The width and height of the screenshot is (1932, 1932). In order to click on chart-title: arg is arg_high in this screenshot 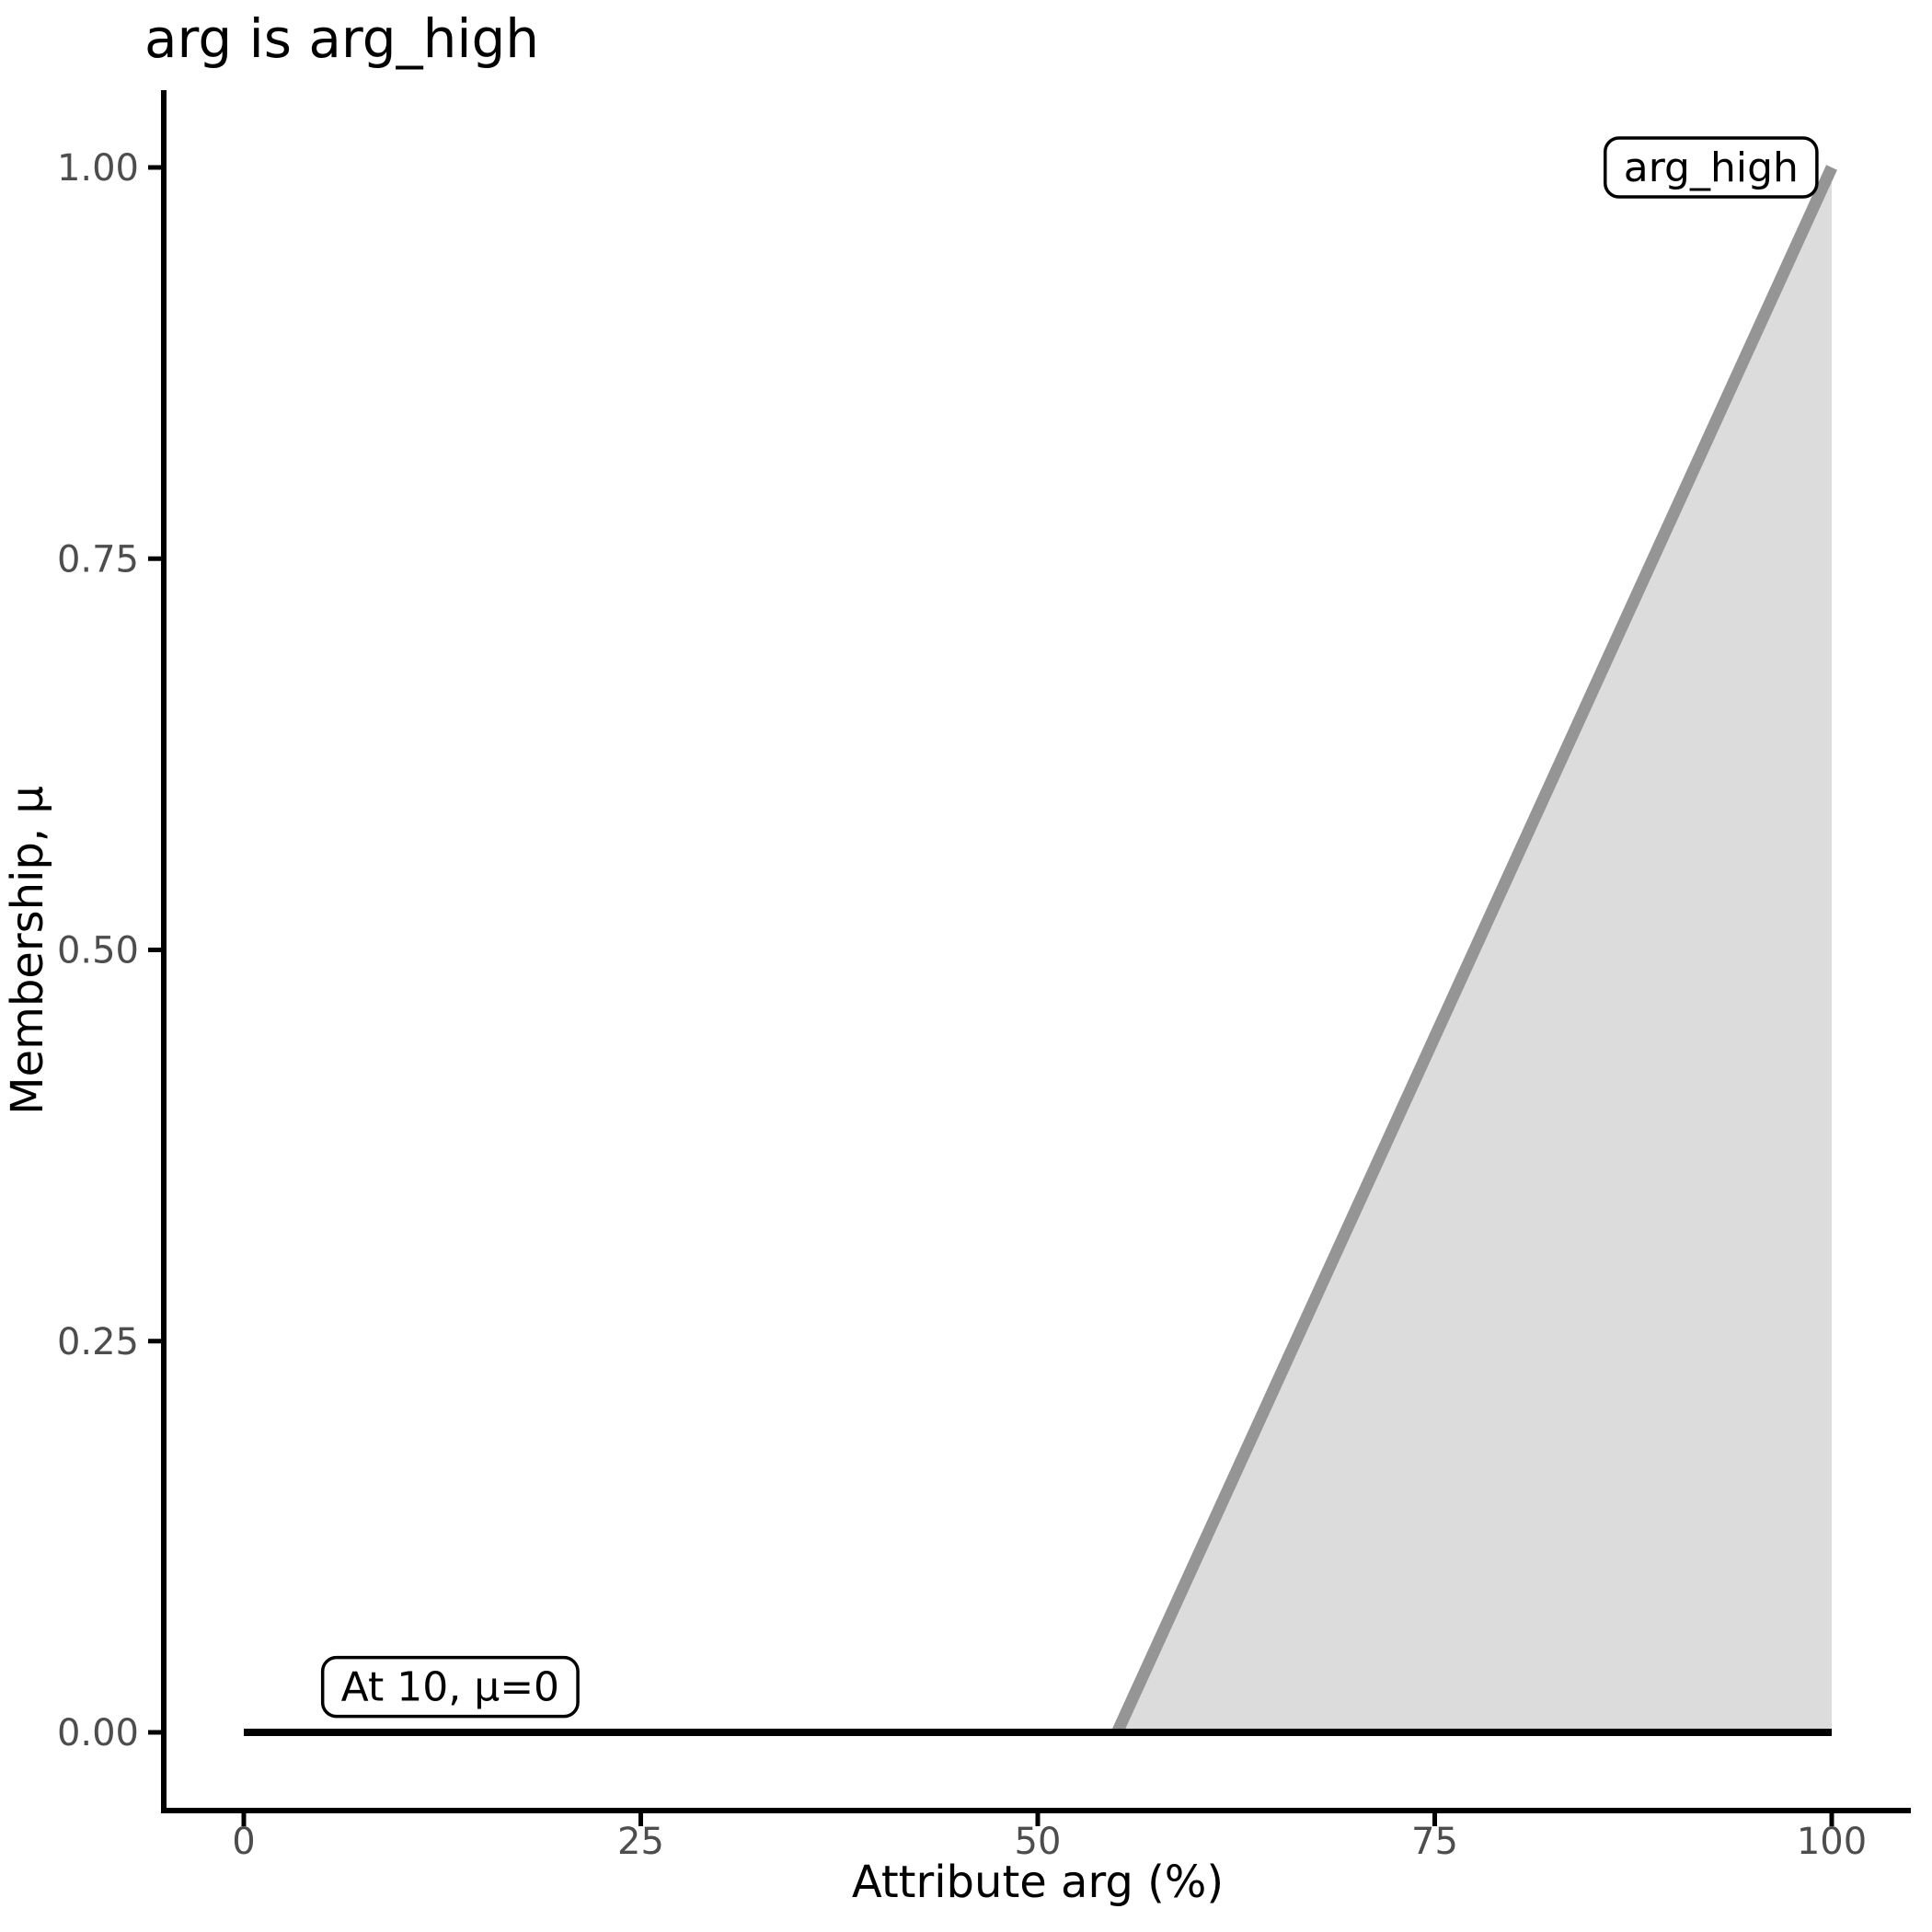, I will do `click(341, 38)`.